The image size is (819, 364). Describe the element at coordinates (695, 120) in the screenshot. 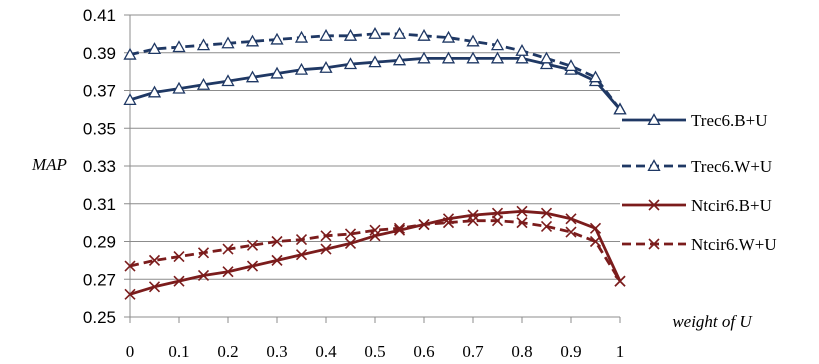

I see `legend-item: Trec6.B+U` at that location.